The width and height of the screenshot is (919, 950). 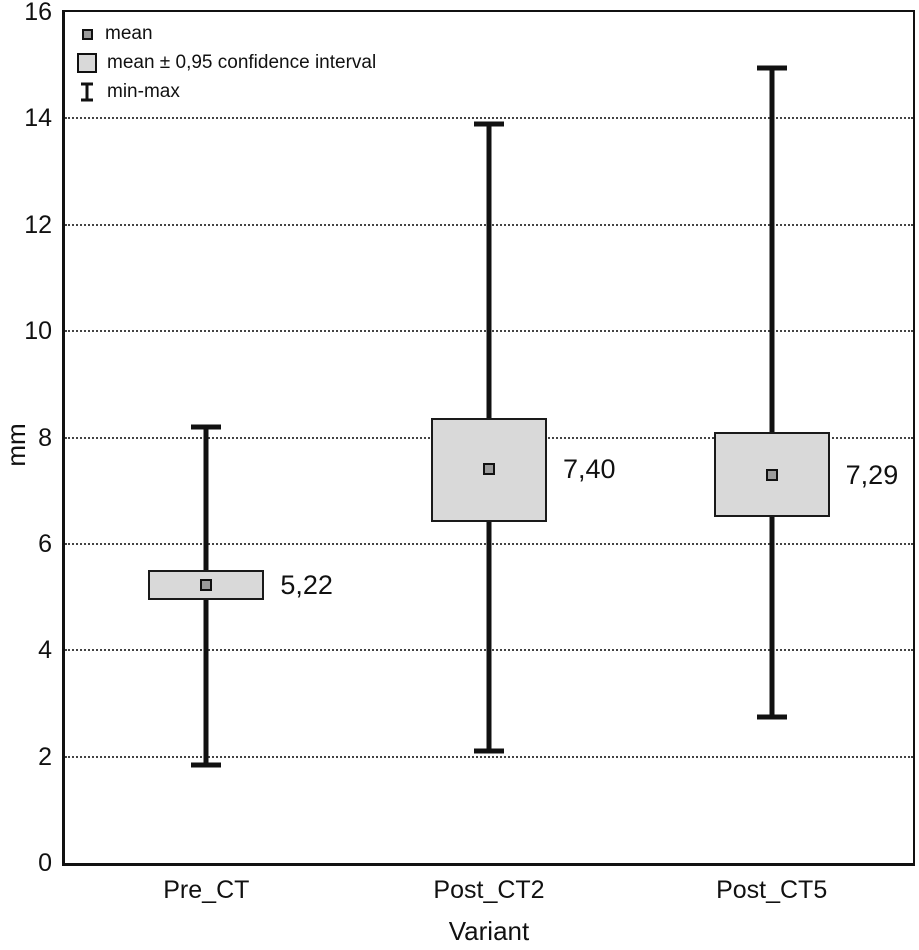 What do you see at coordinates (38, 224) in the screenshot?
I see `y-tick-label-12: 12` at bounding box center [38, 224].